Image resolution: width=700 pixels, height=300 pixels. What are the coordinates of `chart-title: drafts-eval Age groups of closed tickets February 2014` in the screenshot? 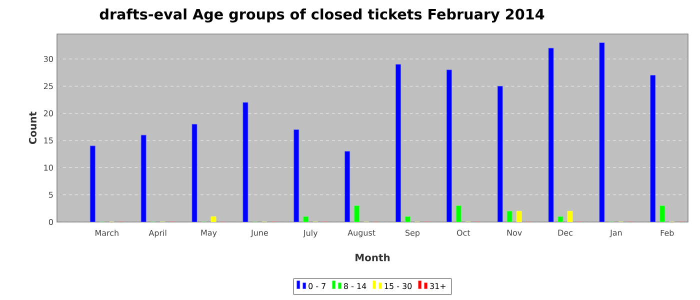 It's located at (322, 15).